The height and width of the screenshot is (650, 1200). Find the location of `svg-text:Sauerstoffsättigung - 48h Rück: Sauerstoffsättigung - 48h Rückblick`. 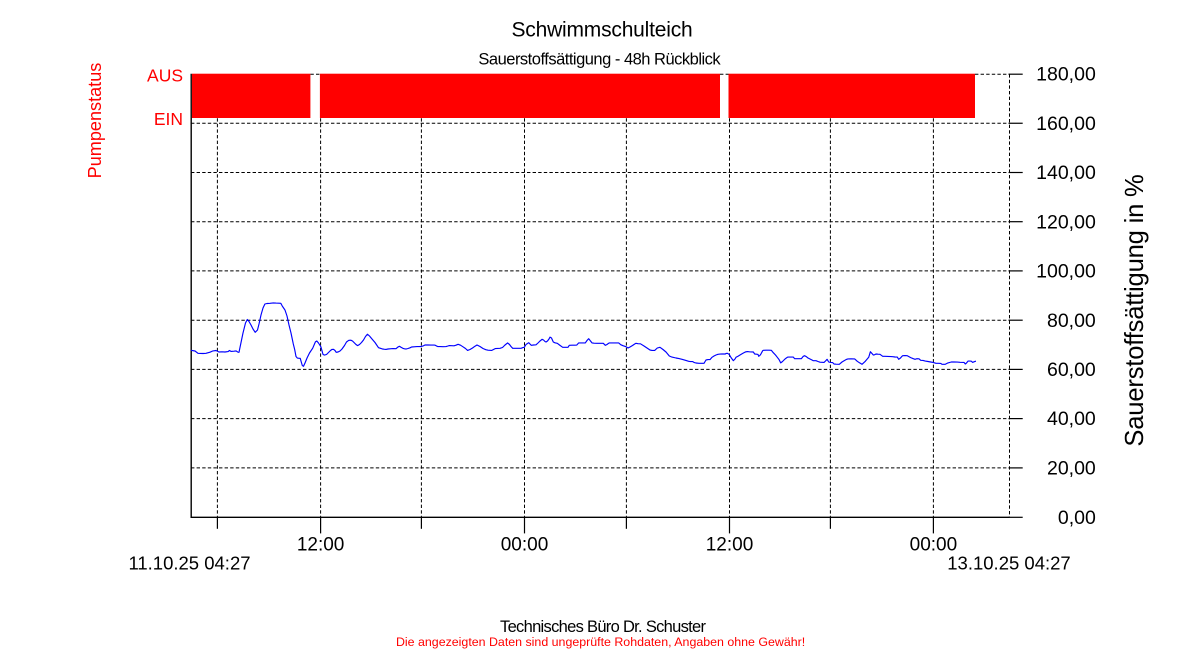

svg-text:Sauerstoffsättigung - 48h Rück: Sauerstoffsättigung - 48h Rückblick is located at coordinates (599, 60).